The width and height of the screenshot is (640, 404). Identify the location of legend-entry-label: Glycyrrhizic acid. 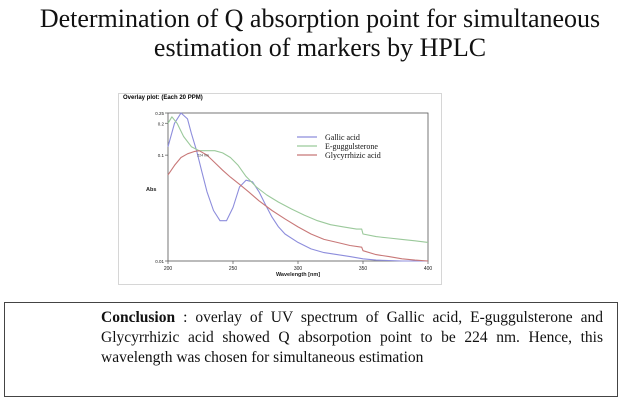
(353, 155).